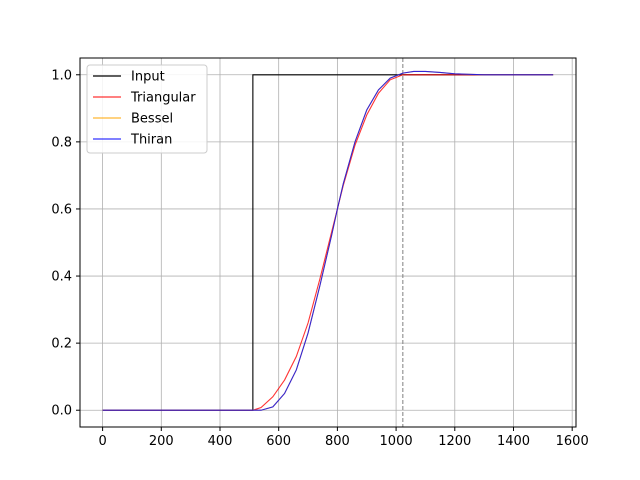 This screenshot has height=480, width=640. I want to click on x-tick-label: 1000, so click(396, 441).